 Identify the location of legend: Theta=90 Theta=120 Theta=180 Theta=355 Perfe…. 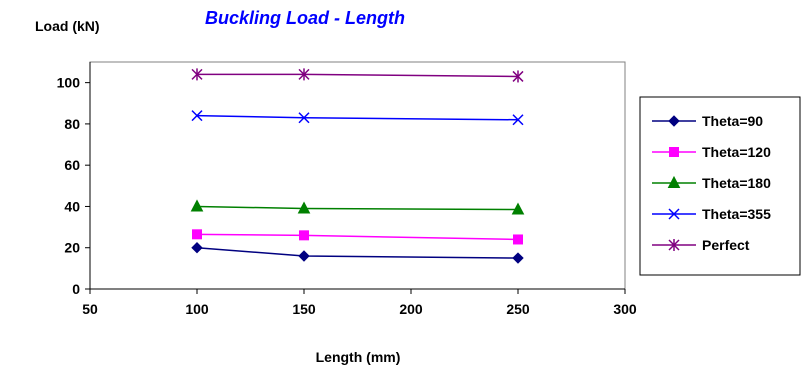
(720, 186).